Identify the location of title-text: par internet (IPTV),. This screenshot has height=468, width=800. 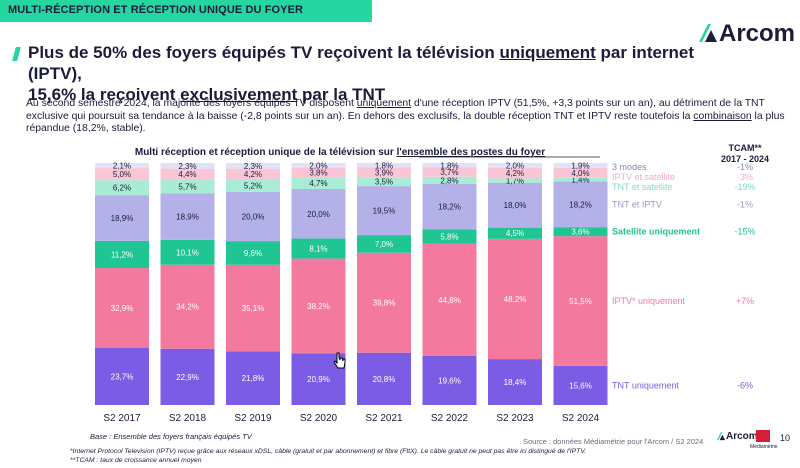
(361, 63).